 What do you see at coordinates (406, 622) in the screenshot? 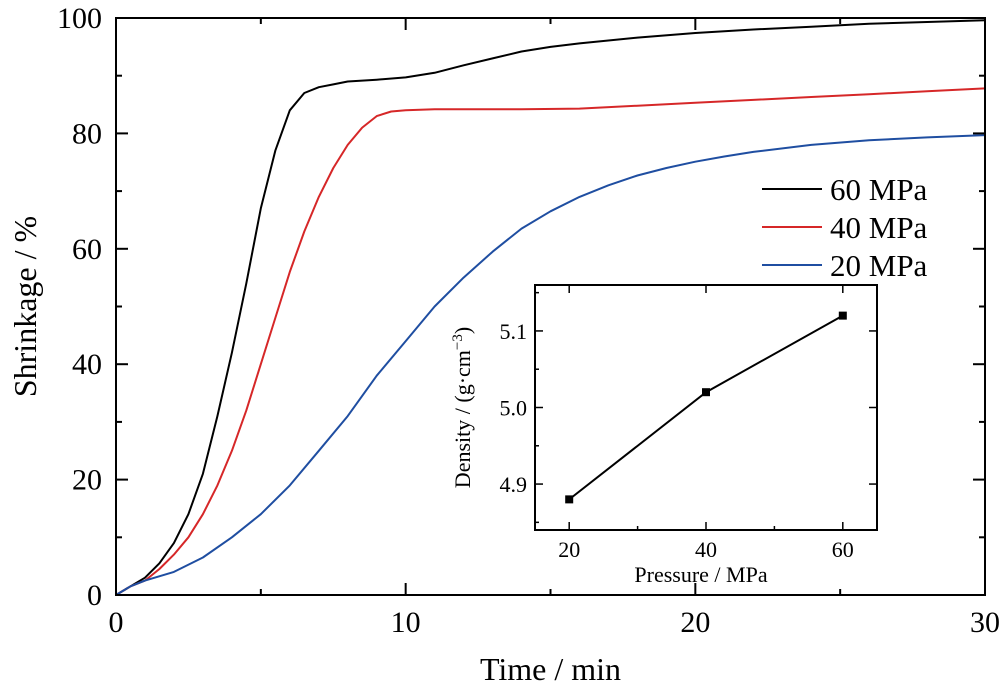
I see `x-tick-label: 10` at bounding box center [406, 622].